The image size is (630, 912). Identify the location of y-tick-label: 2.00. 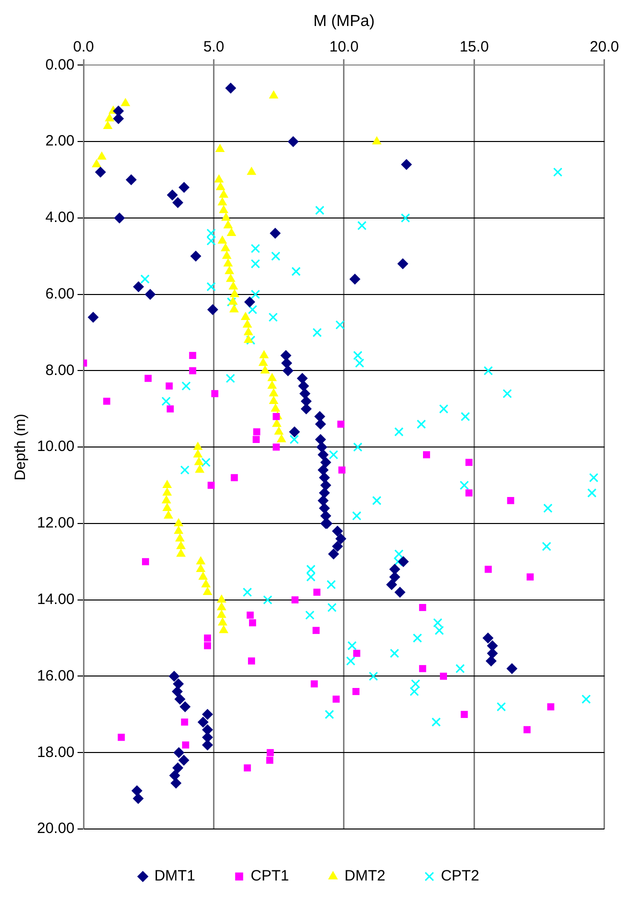
(60, 141).